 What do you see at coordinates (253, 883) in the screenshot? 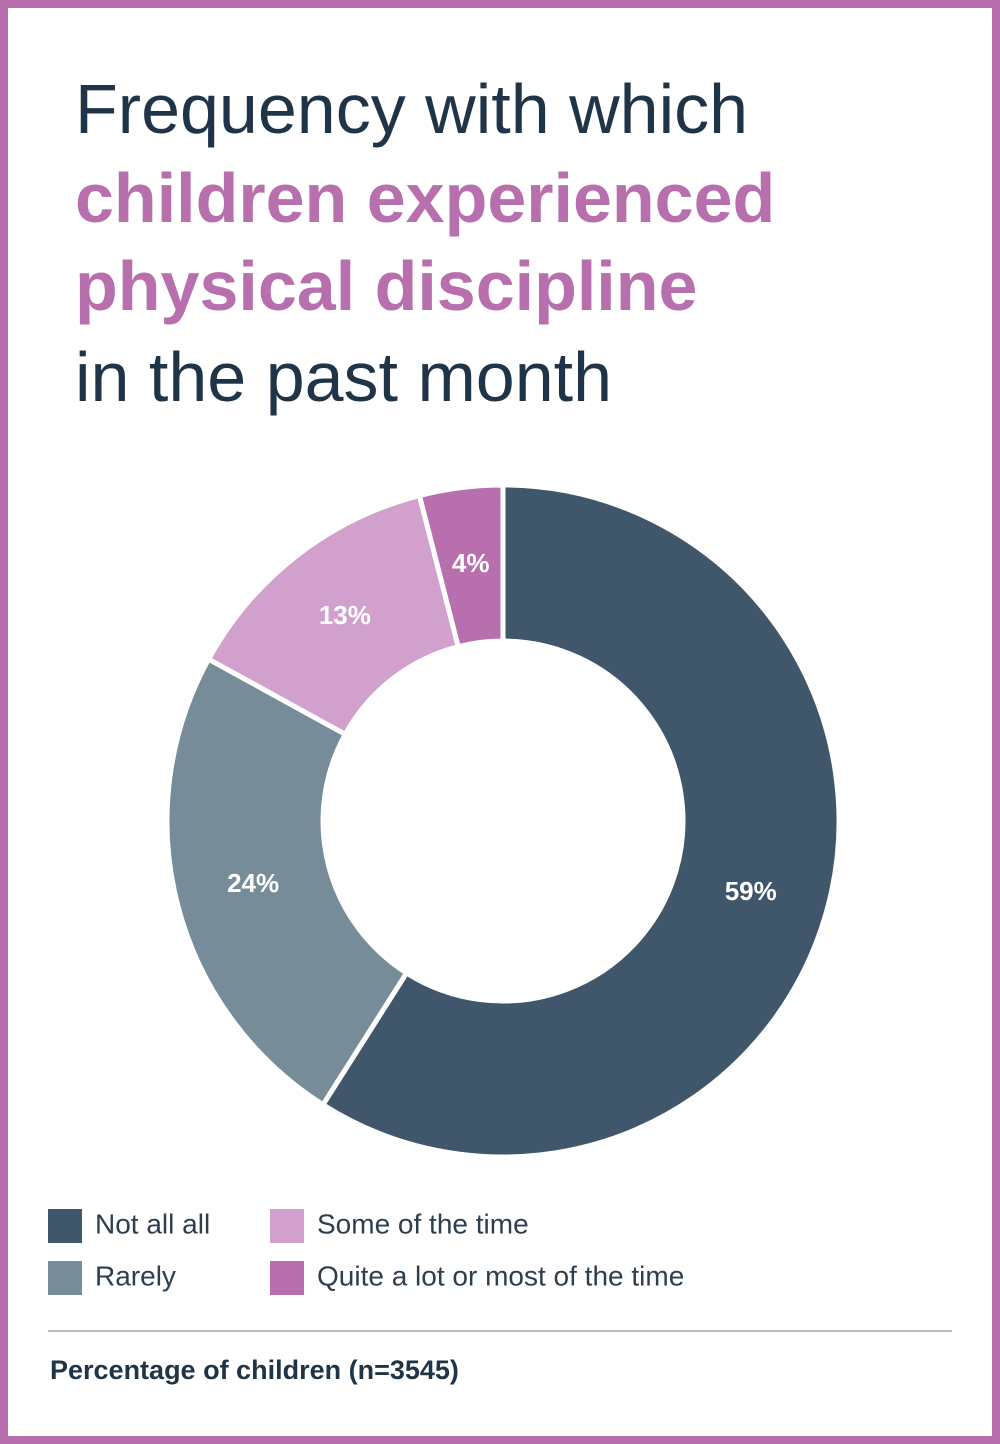
I see `slice-label: 24%` at bounding box center [253, 883].